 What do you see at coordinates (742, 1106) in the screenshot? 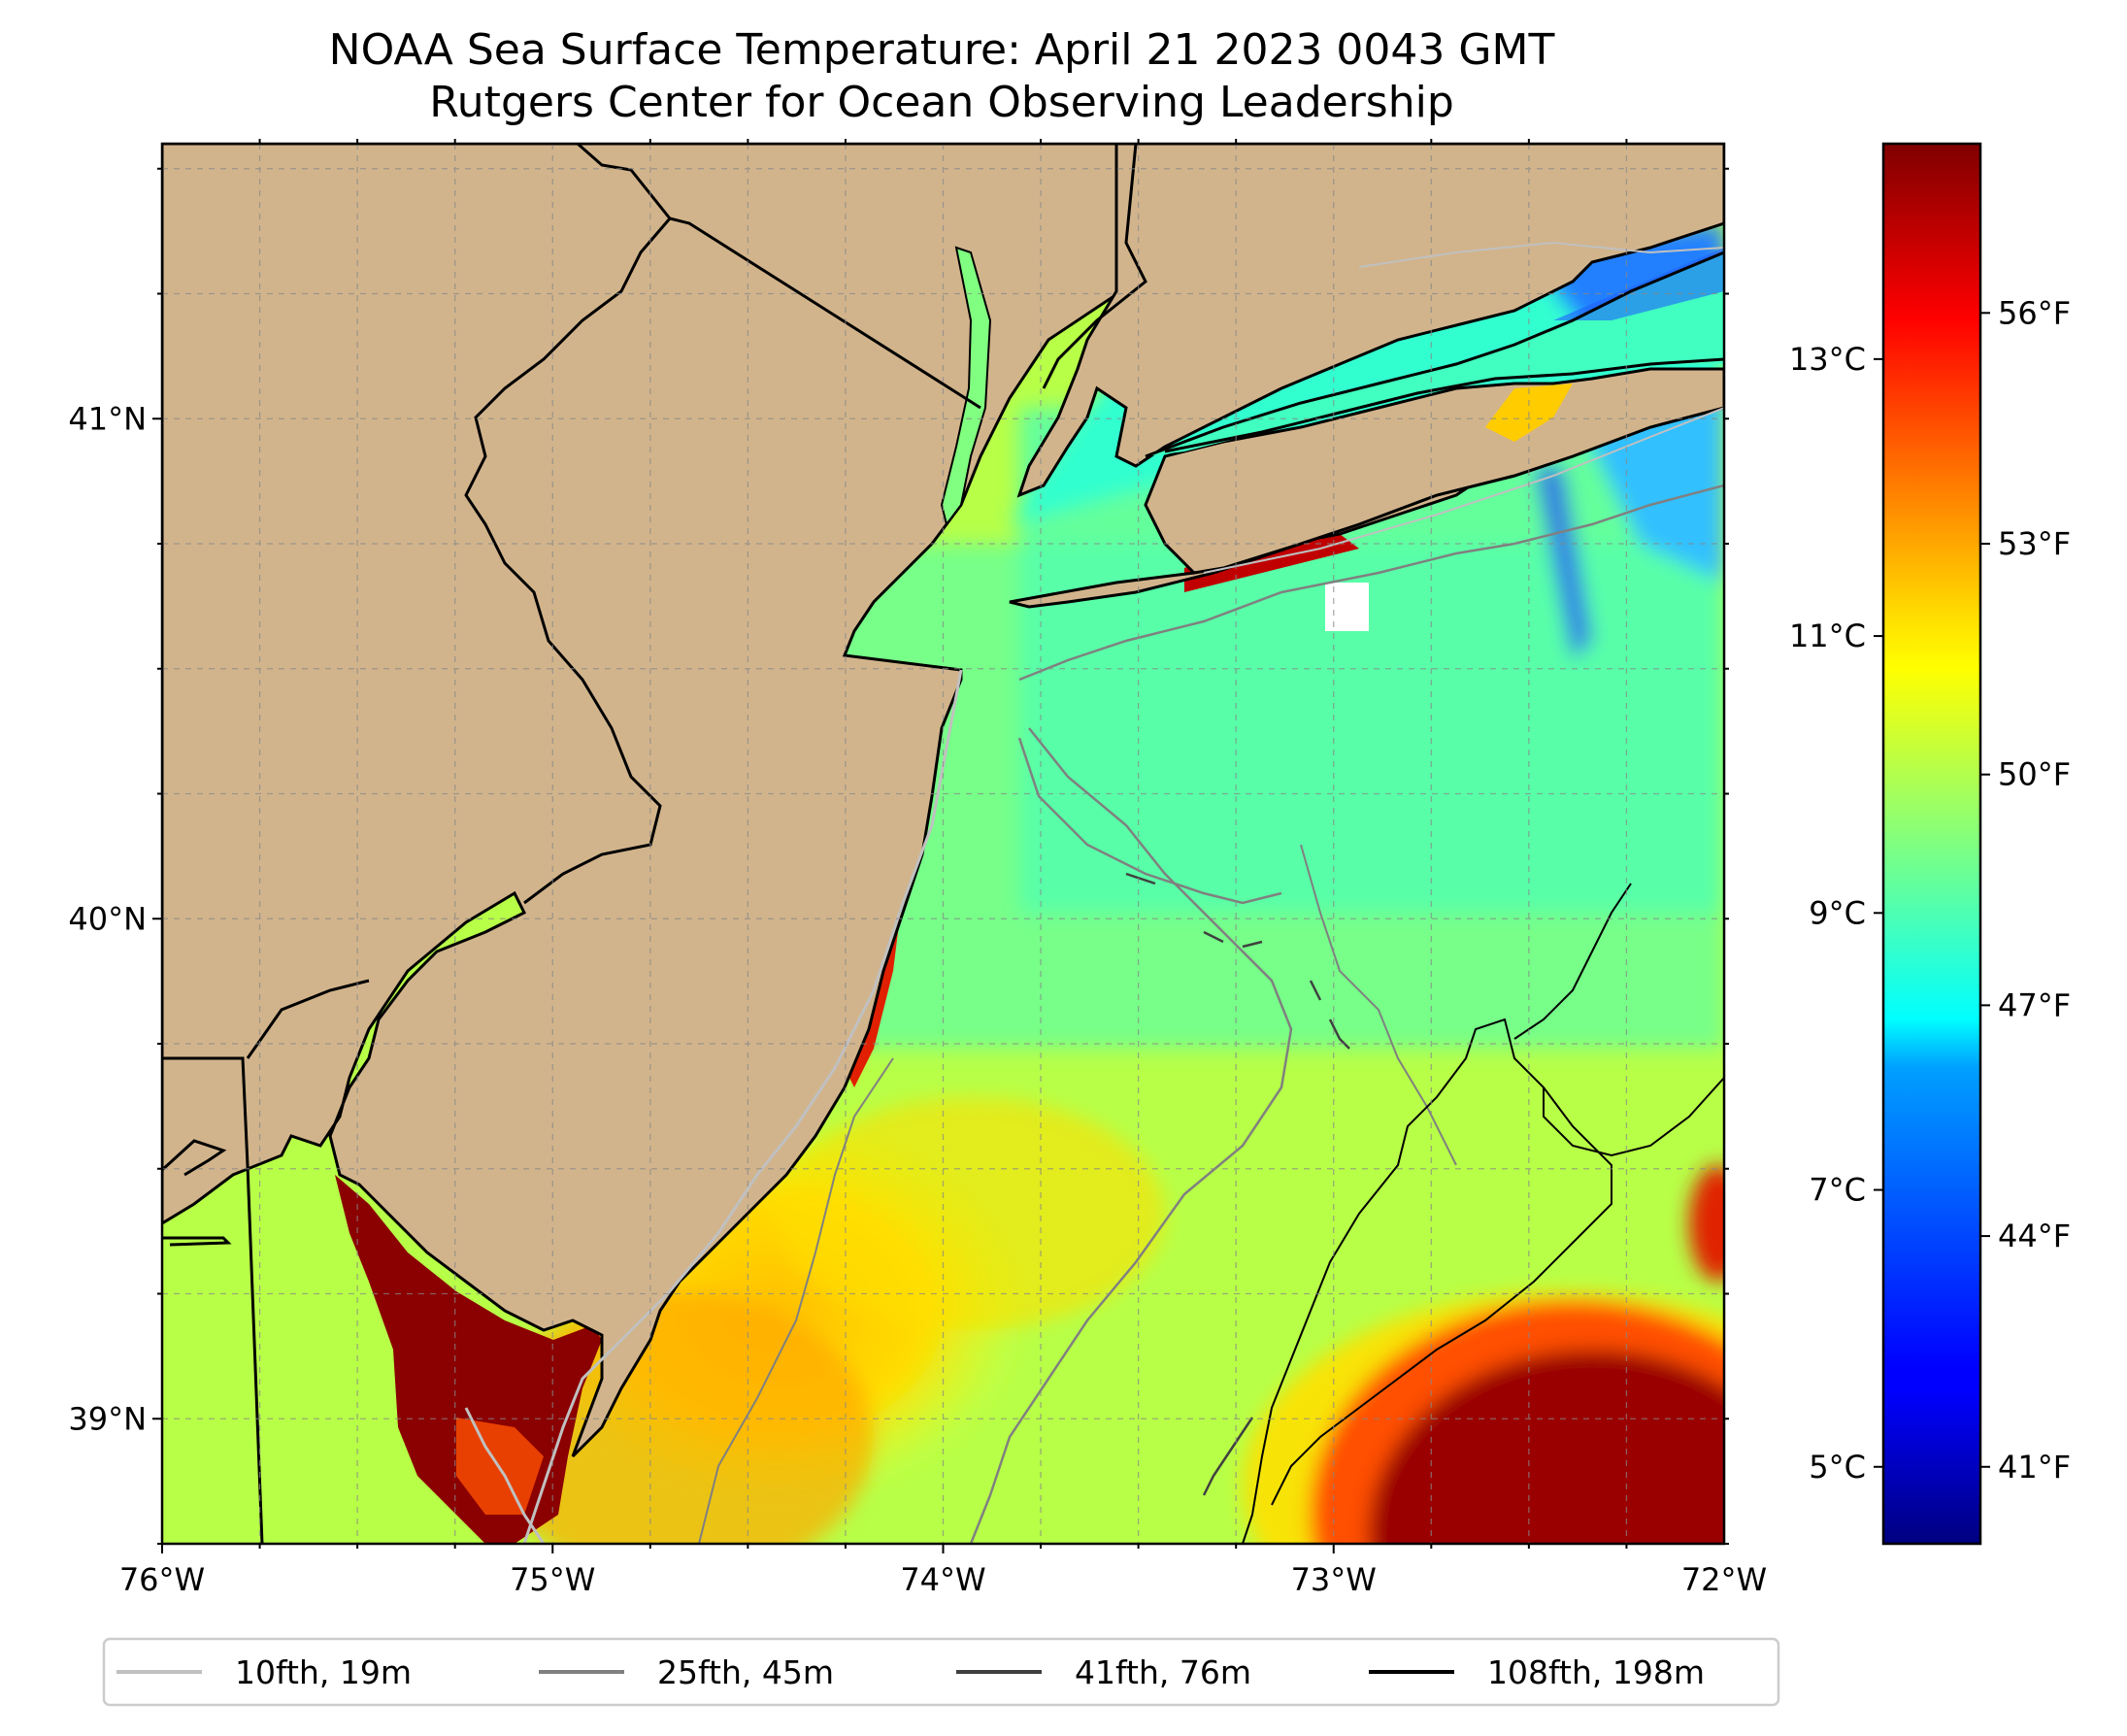
I see `isobath-10fth` at bounding box center [742, 1106].